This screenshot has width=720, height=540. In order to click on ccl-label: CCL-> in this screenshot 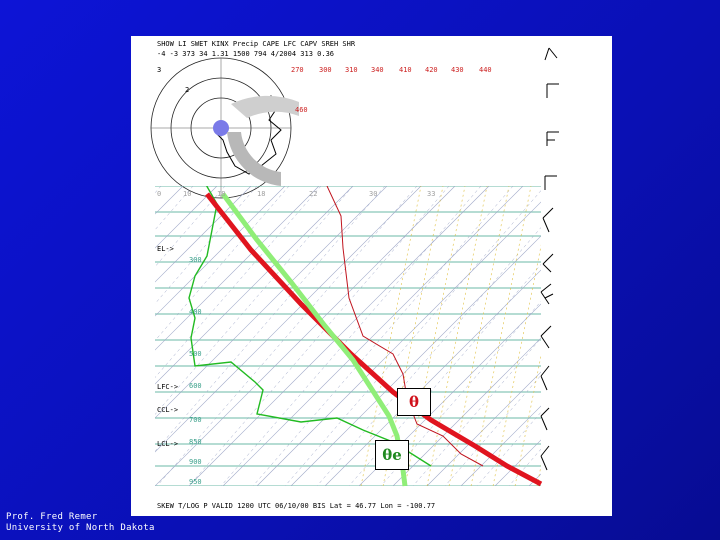, I will do `click(167, 410)`.